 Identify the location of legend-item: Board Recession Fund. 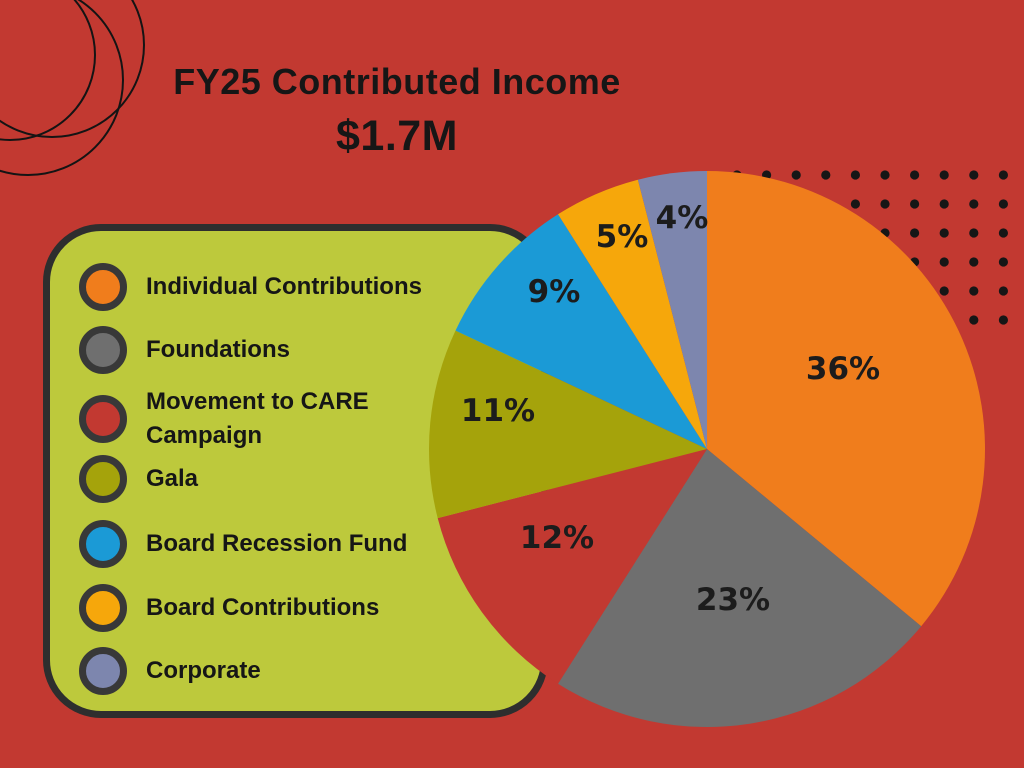
(267, 544).